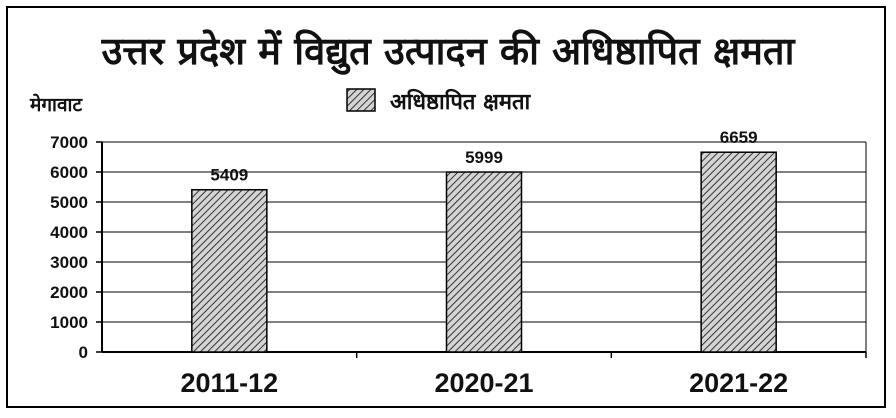  What do you see at coordinates (69, 262) in the screenshot?
I see `y-tick-label: 3000` at bounding box center [69, 262].